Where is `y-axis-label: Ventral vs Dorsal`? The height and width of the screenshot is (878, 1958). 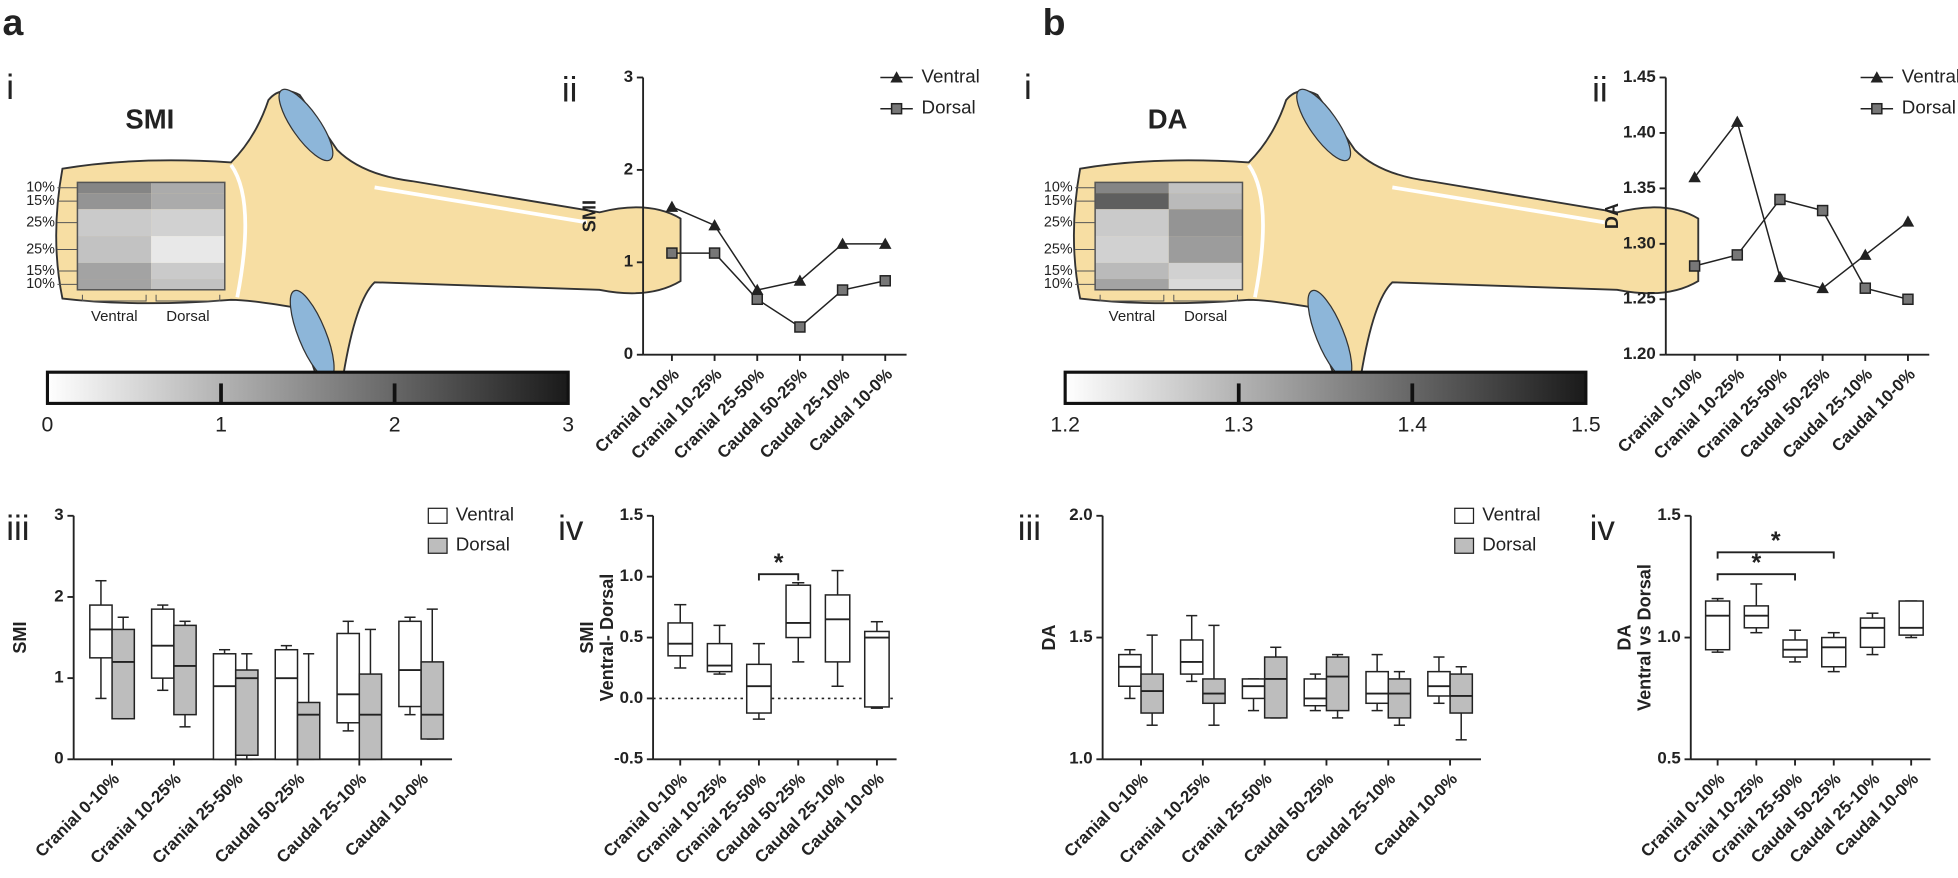 y-axis-label: Ventral vs Dorsal is located at coordinates (1645, 637).